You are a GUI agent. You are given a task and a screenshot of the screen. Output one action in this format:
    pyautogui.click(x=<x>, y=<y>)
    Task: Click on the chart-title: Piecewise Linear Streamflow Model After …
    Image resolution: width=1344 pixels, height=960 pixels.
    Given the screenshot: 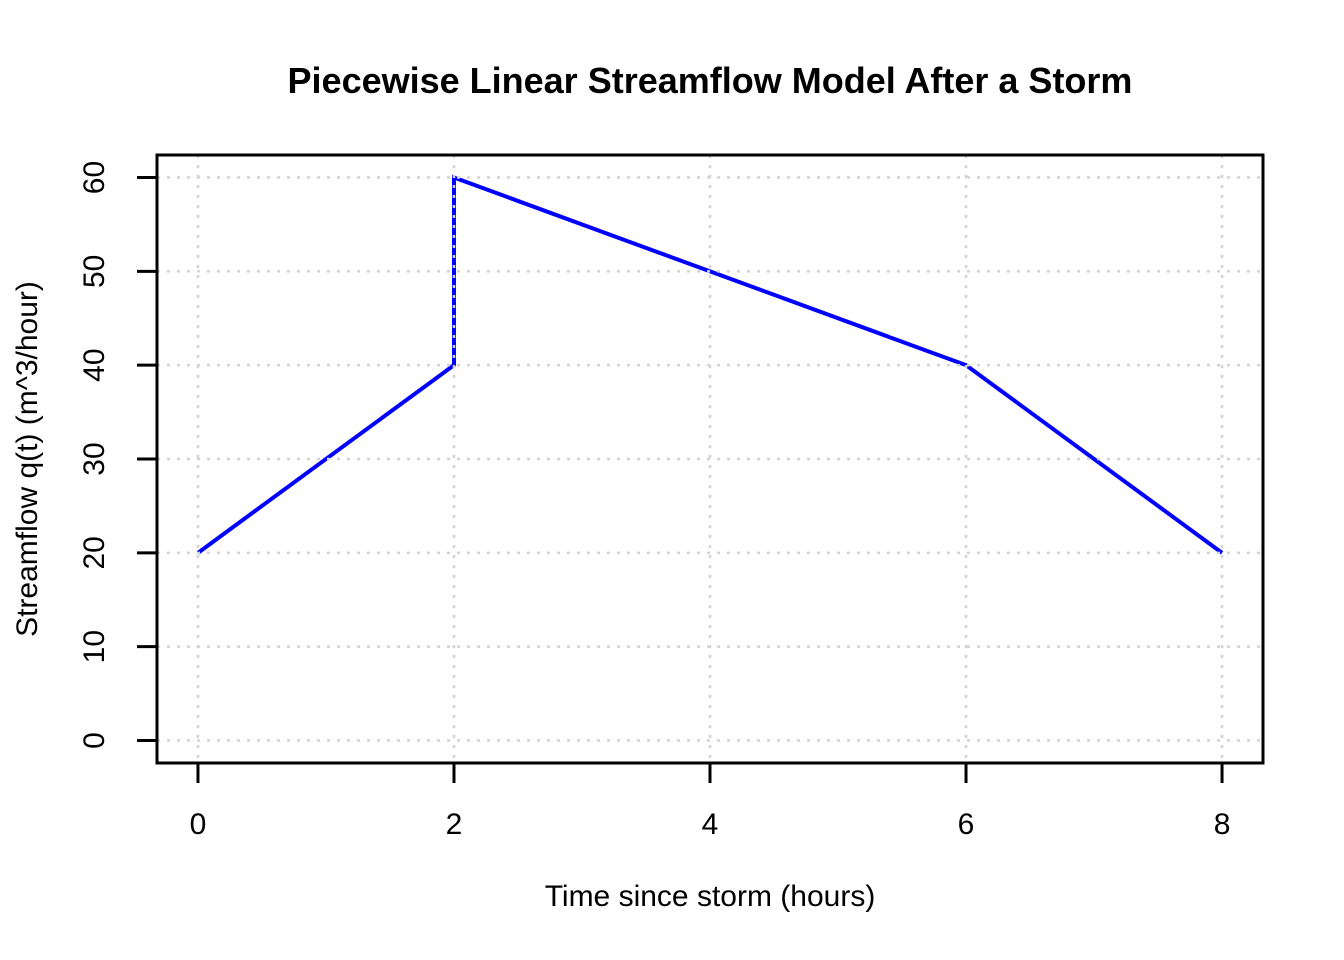 What is the action you would take?
    pyautogui.click(x=710, y=80)
    